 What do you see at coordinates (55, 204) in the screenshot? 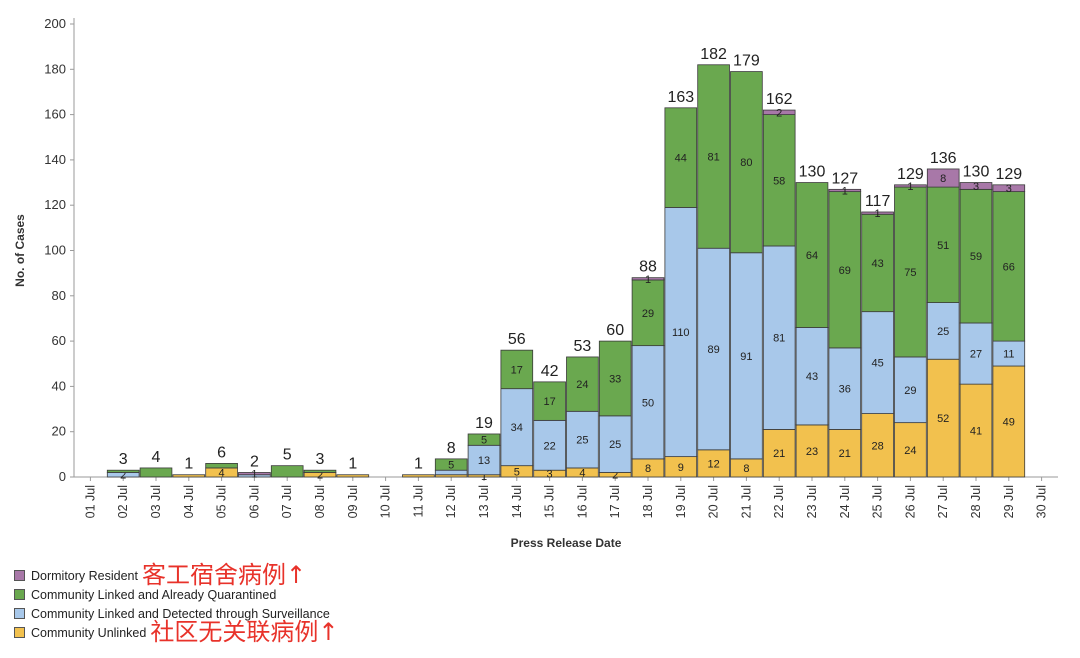
I see `y-tick-label: 120` at bounding box center [55, 204].